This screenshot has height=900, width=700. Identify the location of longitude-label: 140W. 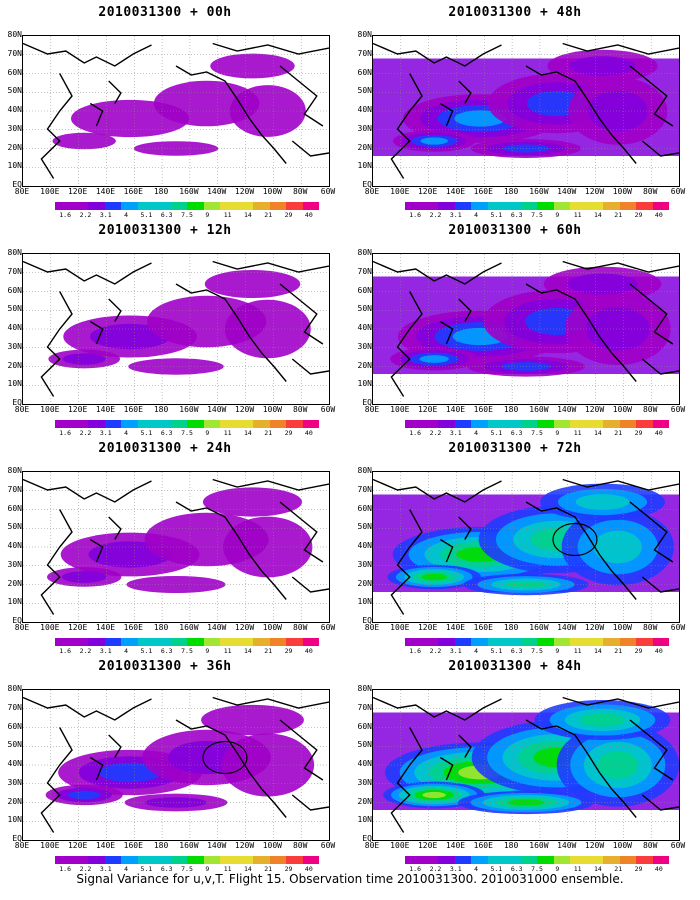
(217, 191).